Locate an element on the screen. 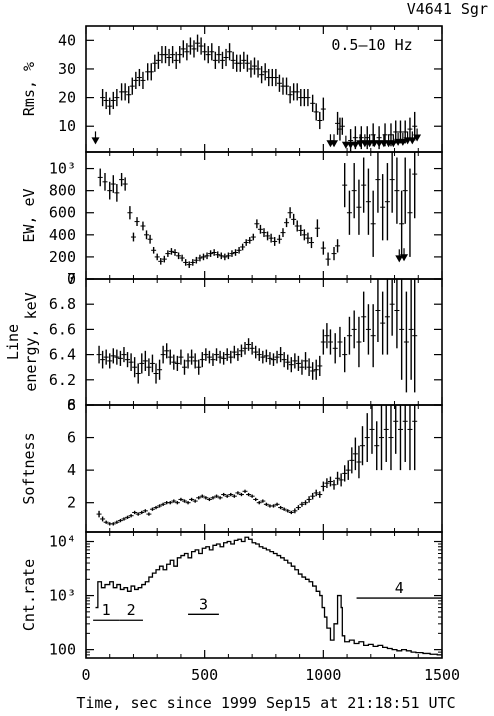  y-tick-label: 100 is located at coordinates (62, 650).